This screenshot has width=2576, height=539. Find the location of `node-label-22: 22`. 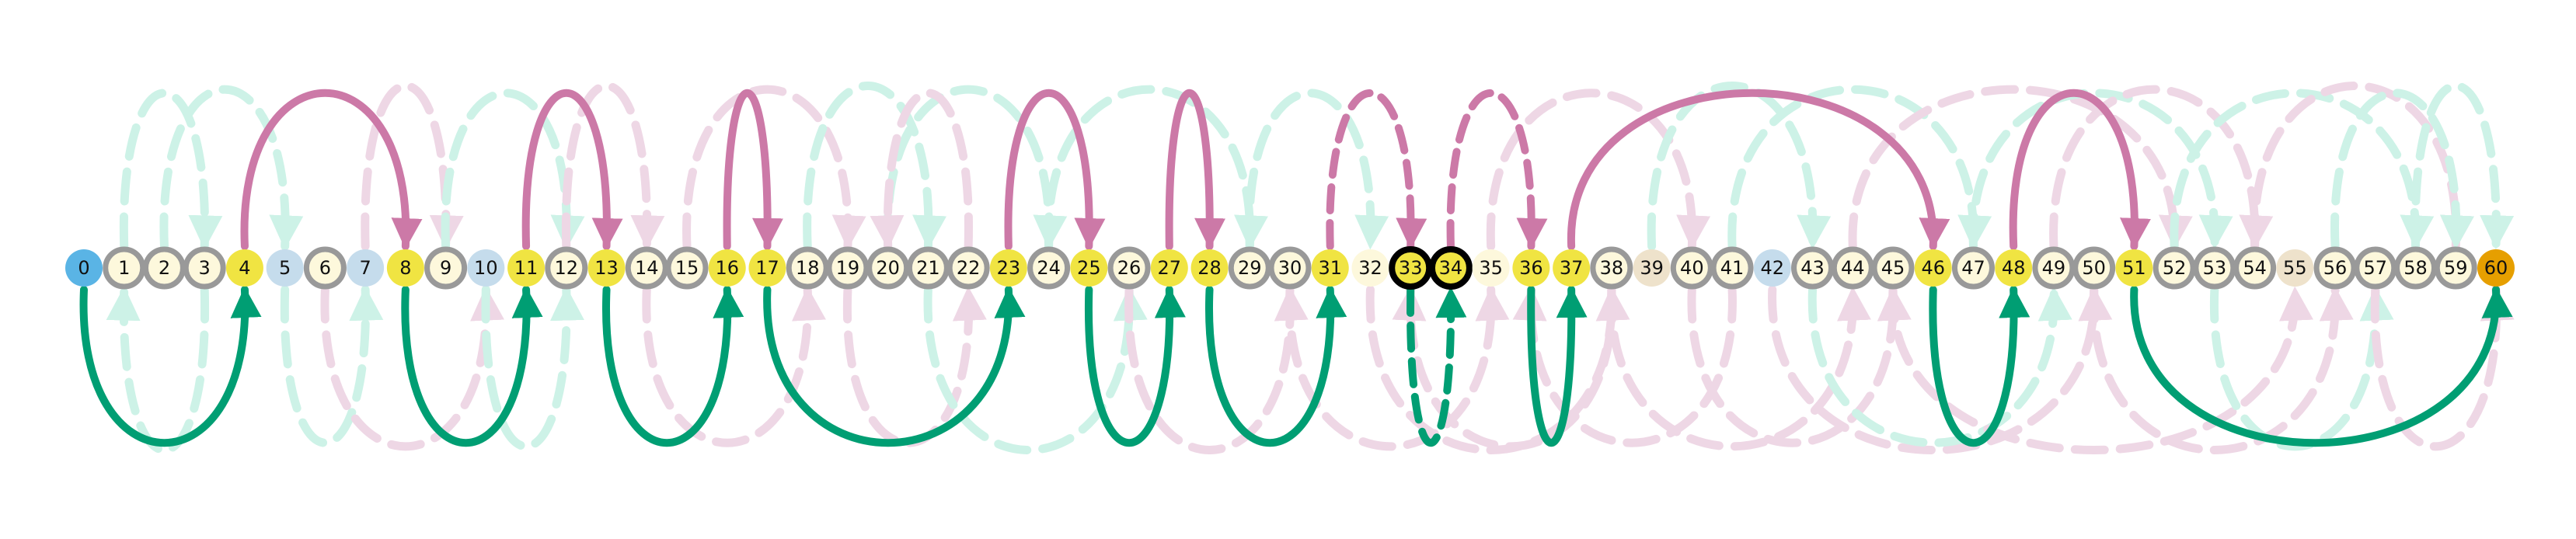

node-label-22: 22 is located at coordinates (969, 268).